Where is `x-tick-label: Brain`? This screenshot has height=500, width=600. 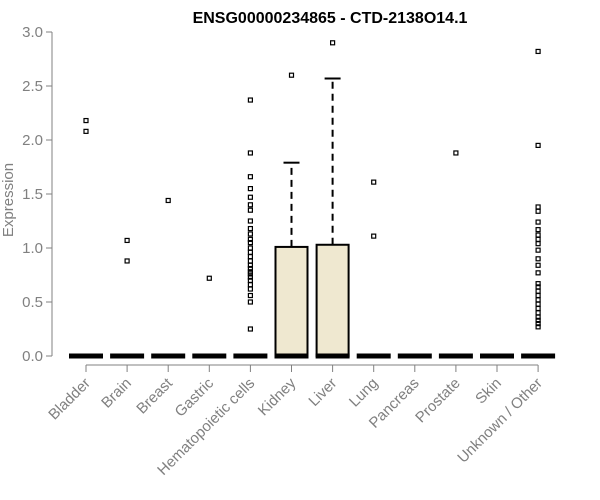 x-tick-label: Brain is located at coordinates (116, 393).